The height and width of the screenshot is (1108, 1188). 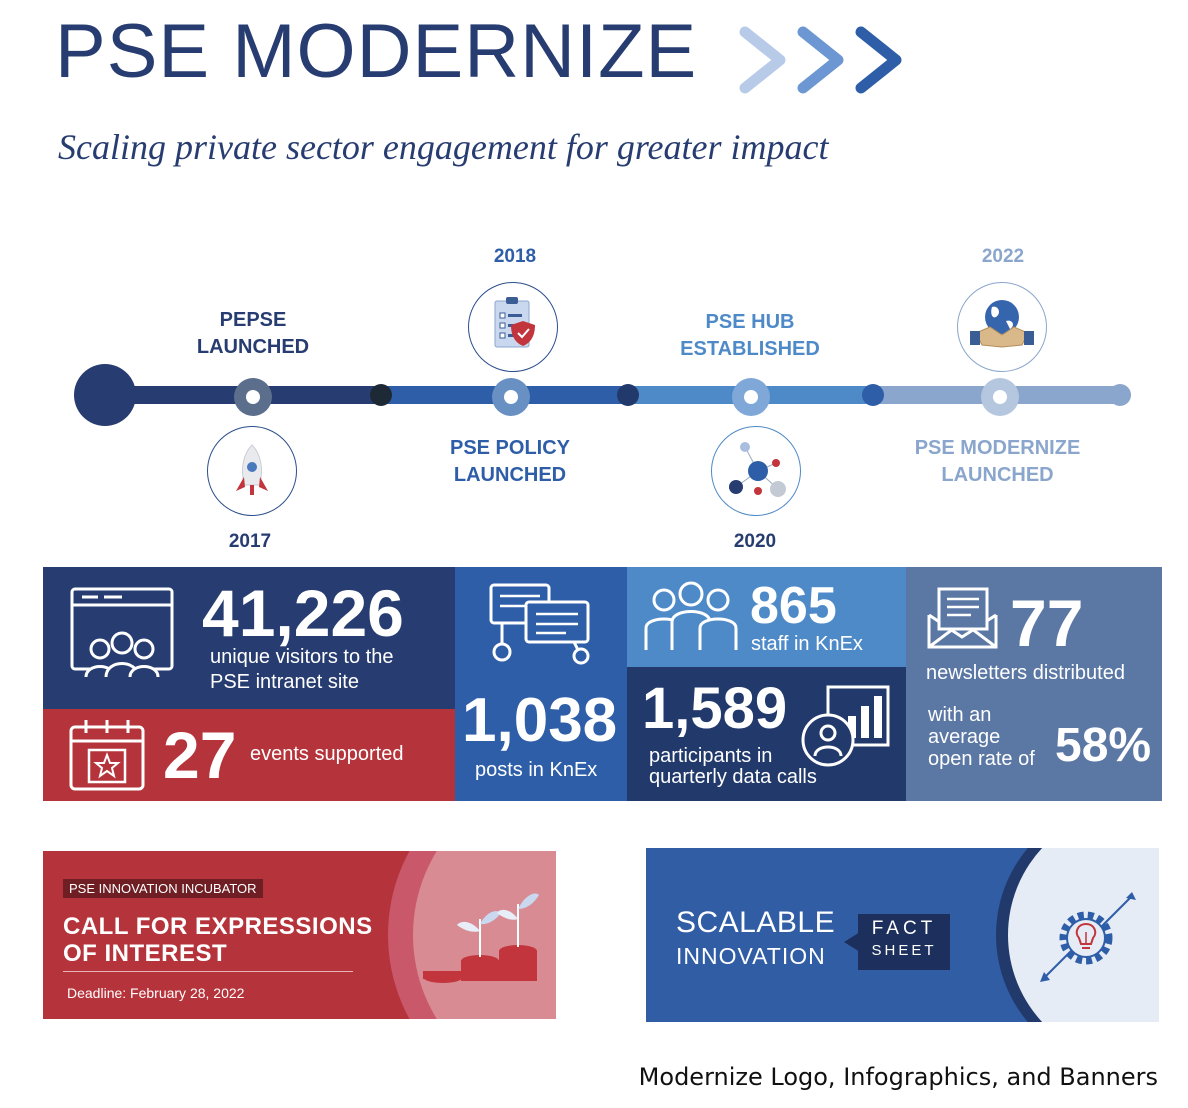 I want to click on events-label: events supported, so click(x=327, y=754).